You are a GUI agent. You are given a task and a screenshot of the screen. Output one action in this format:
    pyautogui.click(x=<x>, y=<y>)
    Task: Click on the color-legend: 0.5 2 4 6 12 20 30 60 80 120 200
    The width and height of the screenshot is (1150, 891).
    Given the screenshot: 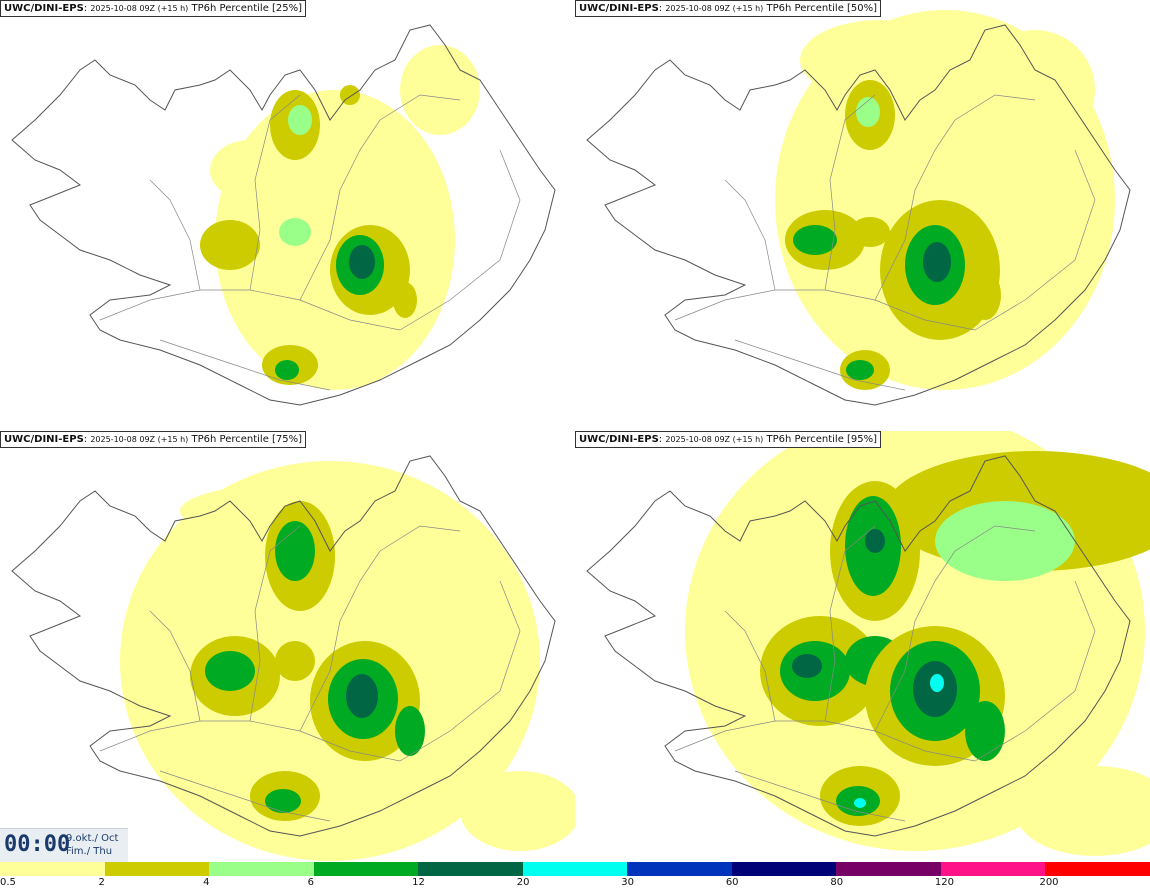 What is the action you would take?
    pyautogui.click(x=575, y=876)
    